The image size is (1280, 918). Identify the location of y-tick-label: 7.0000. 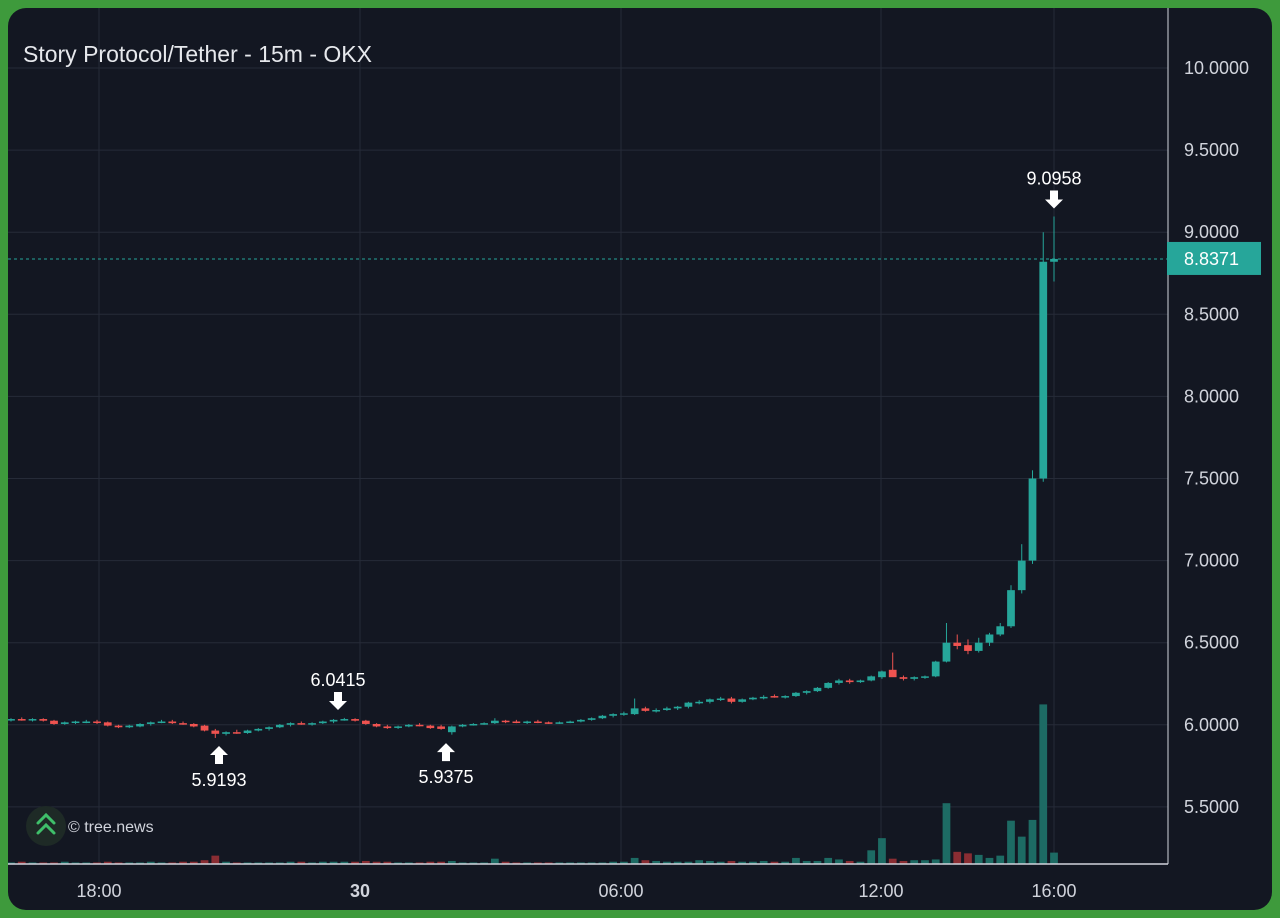
(1211, 561).